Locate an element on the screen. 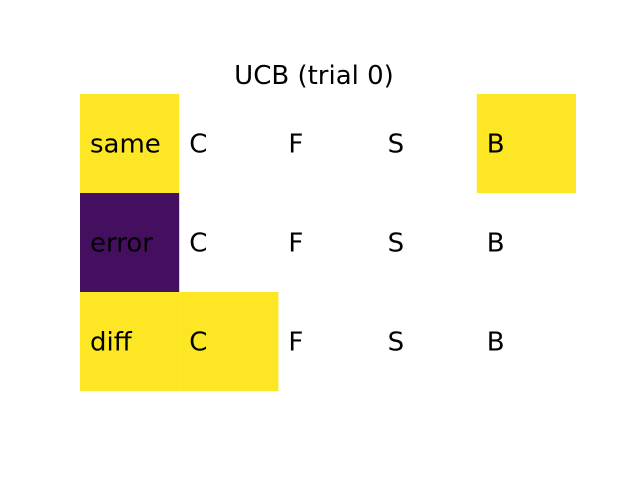  heatmap-cell-r2-c0 is located at coordinates (130, 341).